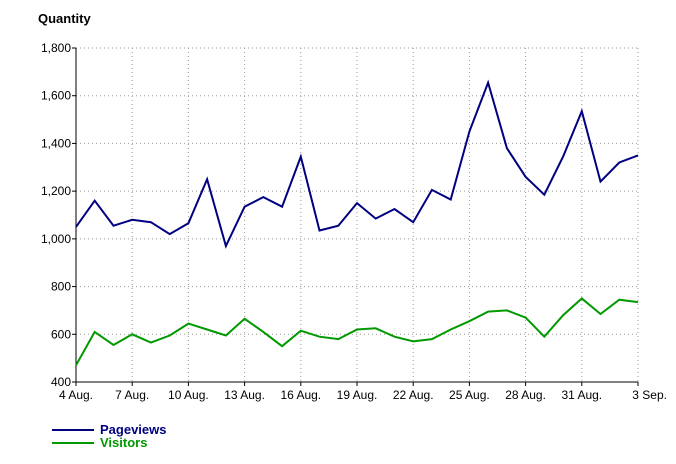 The height and width of the screenshot is (464, 676). I want to click on y-tick-label: 1,200, so click(56, 191).